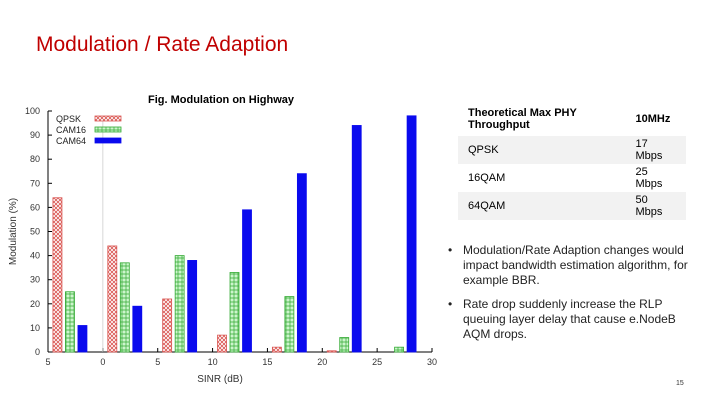 The width and height of the screenshot is (720, 405). What do you see at coordinates (432, 362) in the screenshot?
I see `x-tick-label: 30` at bounding box center [432, 362].